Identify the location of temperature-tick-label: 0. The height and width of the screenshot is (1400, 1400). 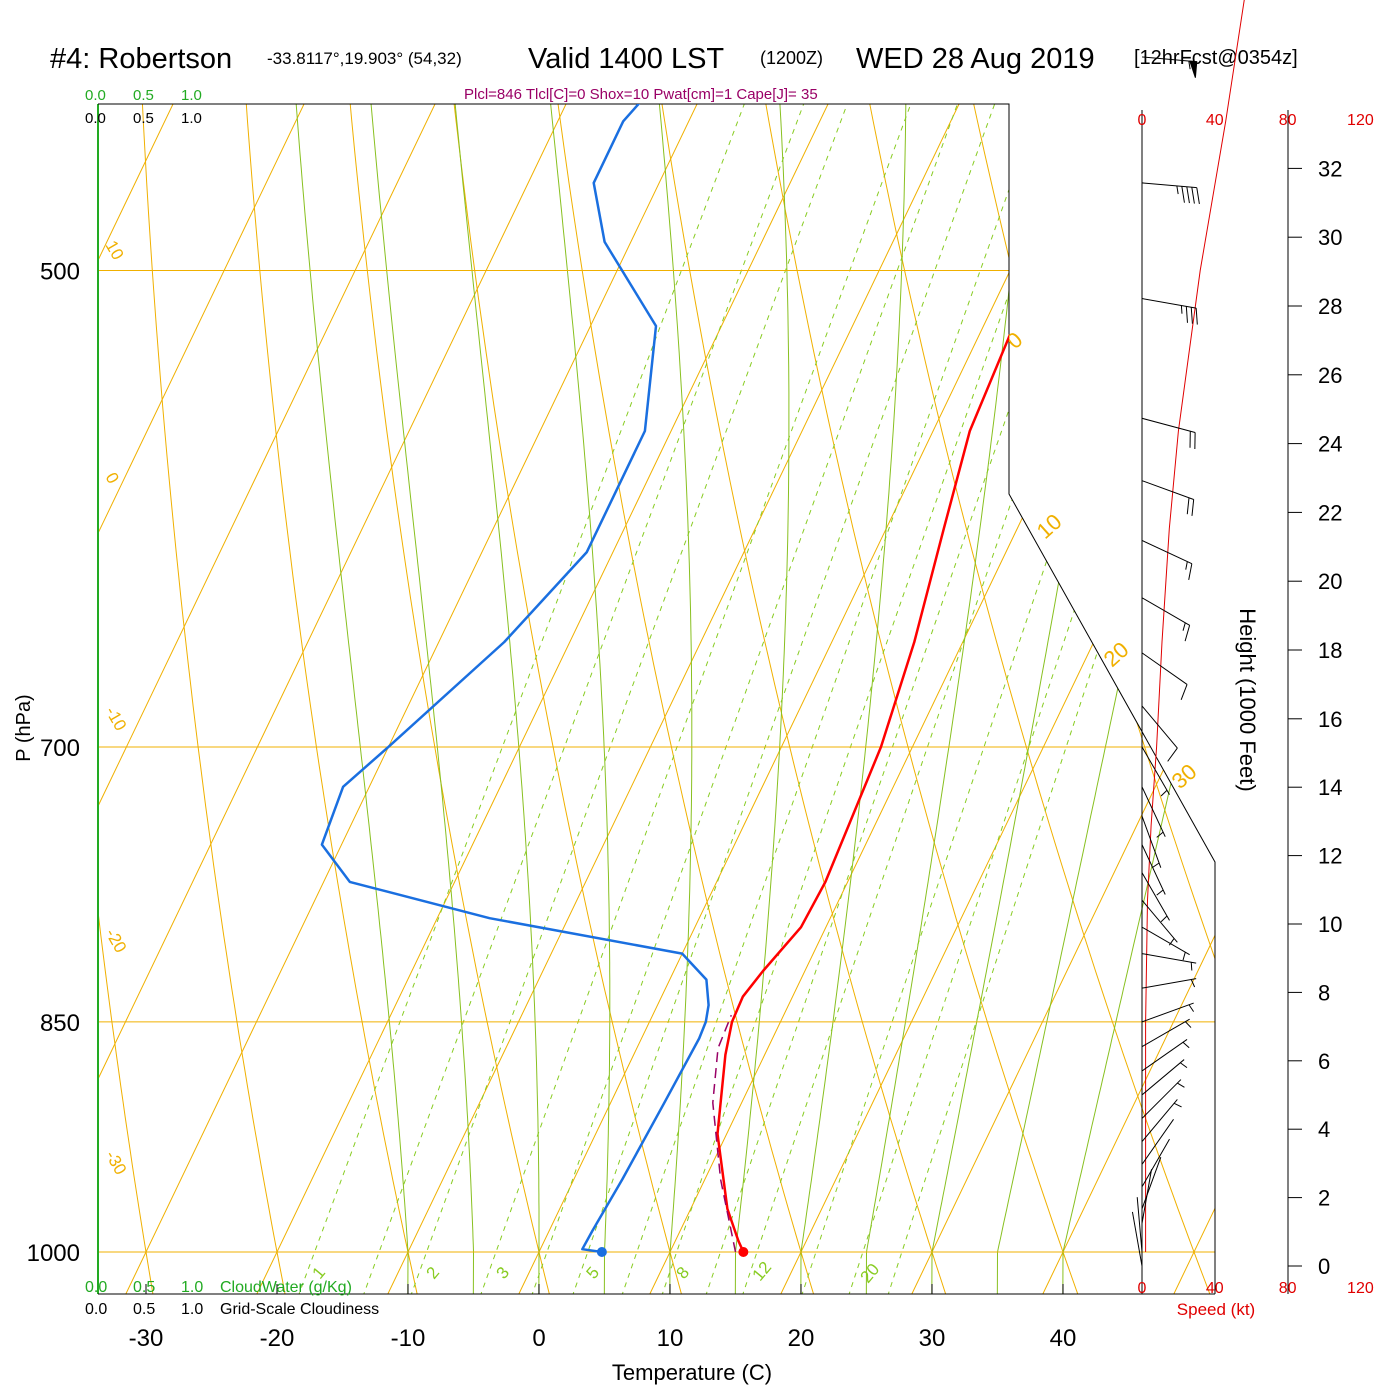
(538, 1338).